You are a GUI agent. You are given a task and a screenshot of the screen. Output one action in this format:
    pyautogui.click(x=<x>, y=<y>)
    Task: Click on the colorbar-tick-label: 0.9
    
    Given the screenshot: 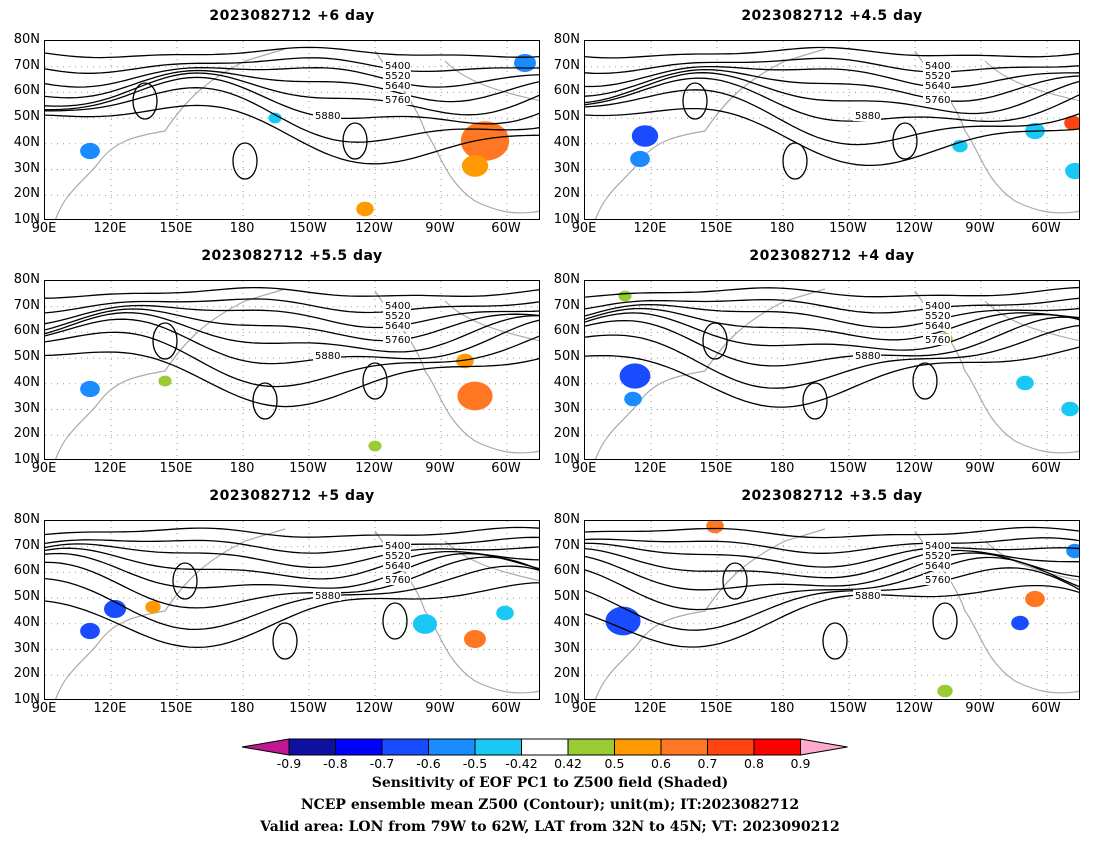 What is the action you would take?
    pyautogui.click(x=800, y=763)
    